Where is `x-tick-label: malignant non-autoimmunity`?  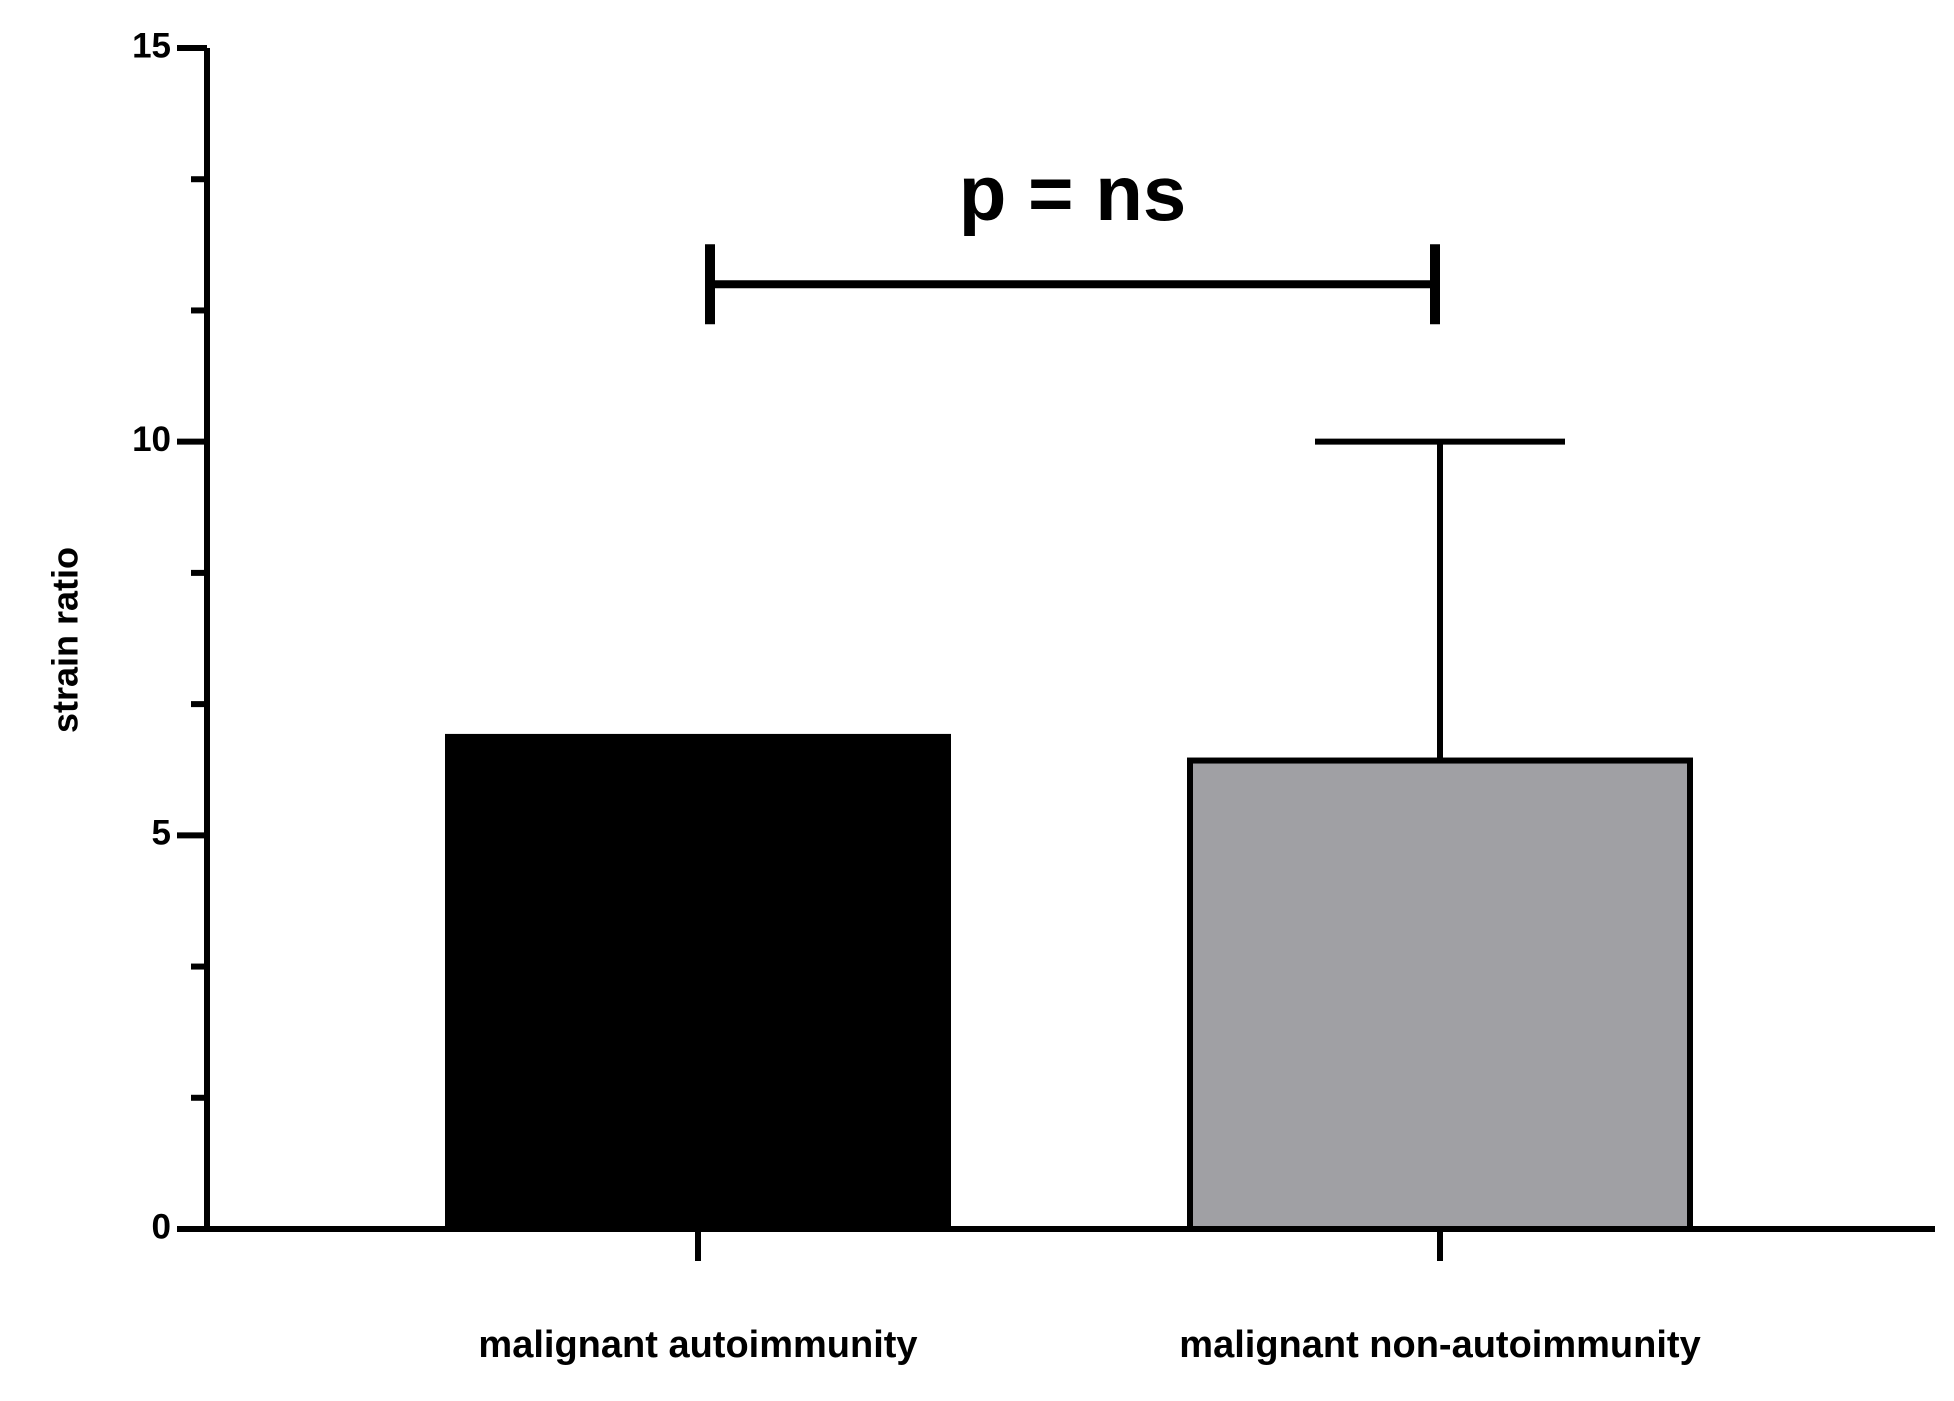 x-tick-label: malignant non-autoimmunity is located at coordinates (1439, 1345).